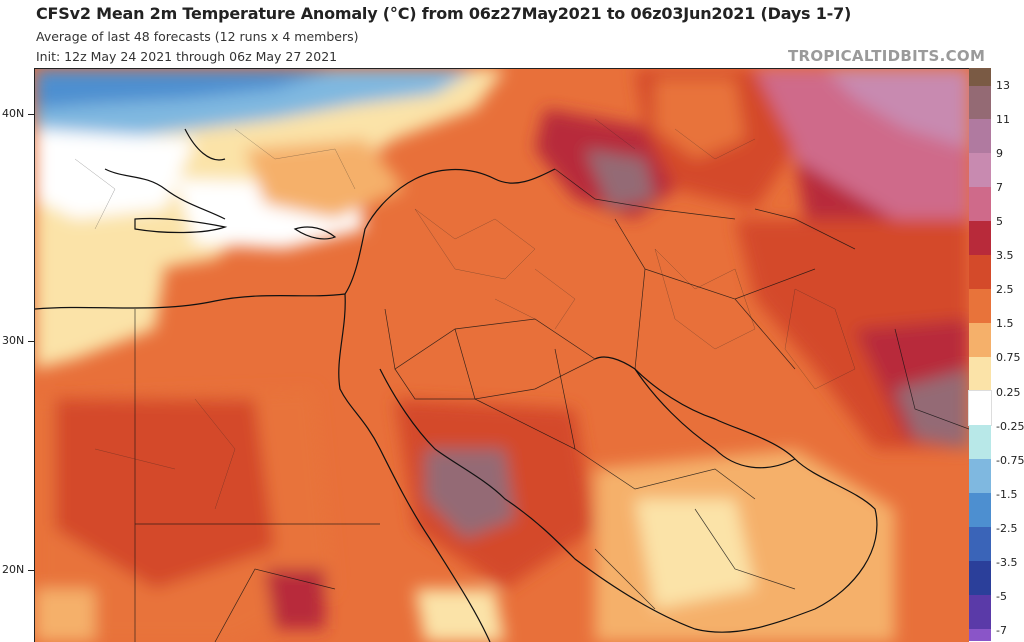  What do you see at coordinates (1003, 85) in the screenshot?
I see `colorbar-label: 13` at bounding box center [1003, 85].